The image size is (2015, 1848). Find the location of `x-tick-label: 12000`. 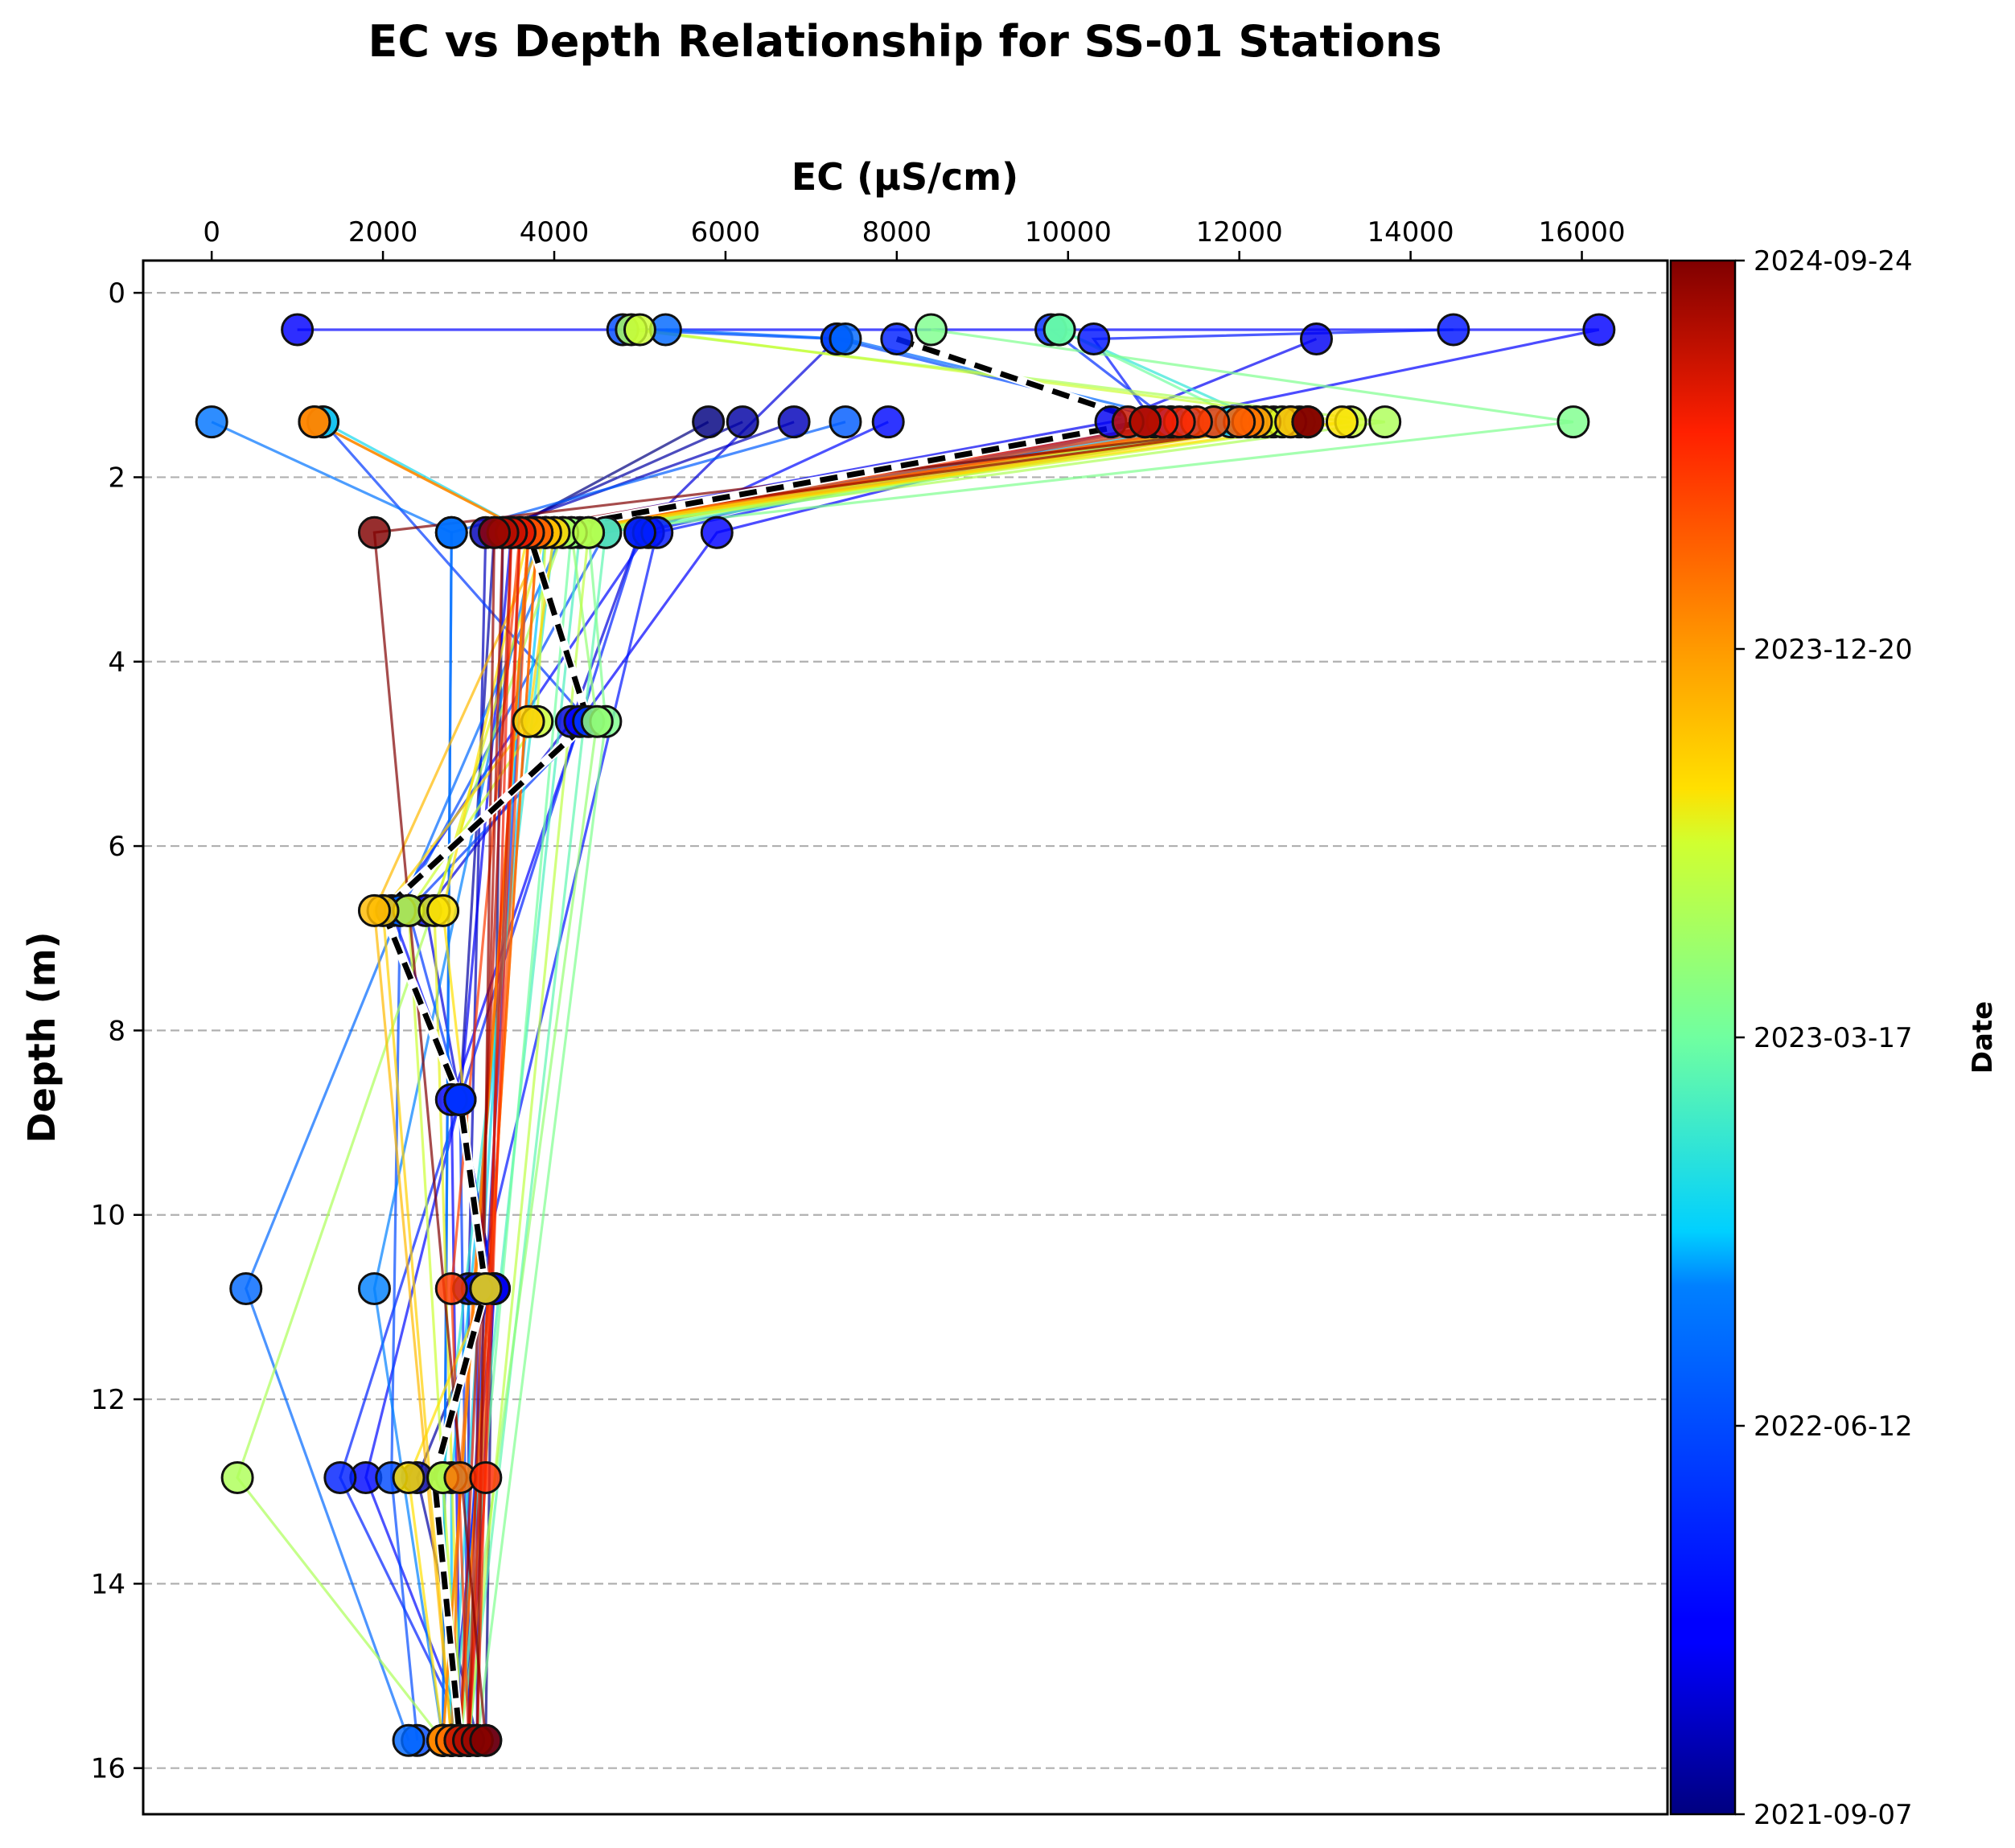

x-tick-label: 12000 is located at coordinates (1240, 232).